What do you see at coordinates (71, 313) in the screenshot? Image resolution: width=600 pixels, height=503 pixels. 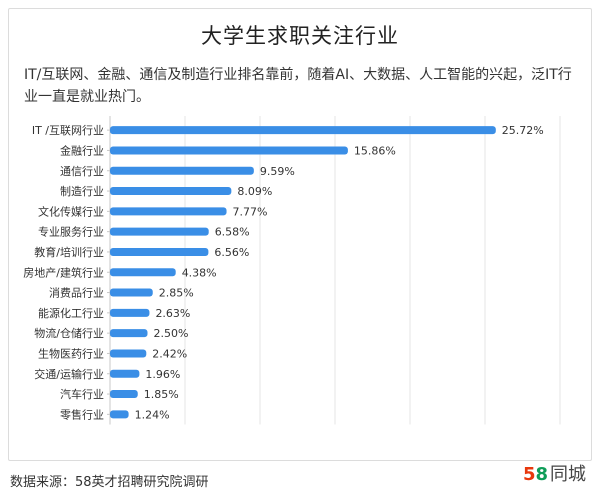 I see `category-label: 能源化工行业` at bounding box center [71, 313].